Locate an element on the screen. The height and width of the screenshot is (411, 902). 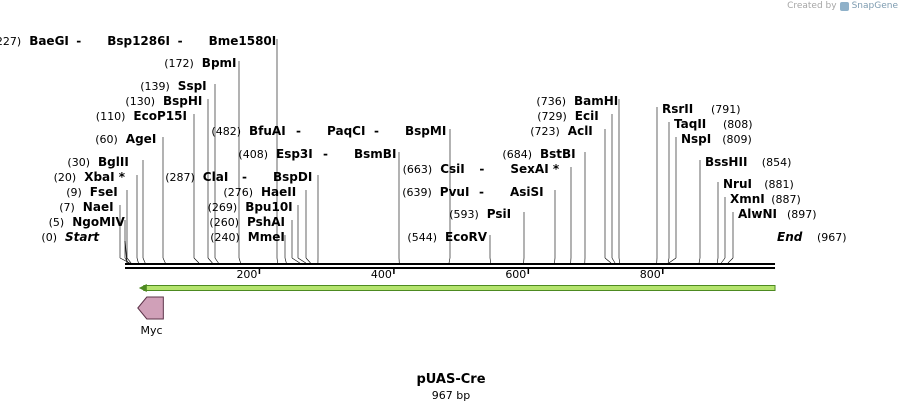
site-position: (276) is located at coordinates (238, 192).